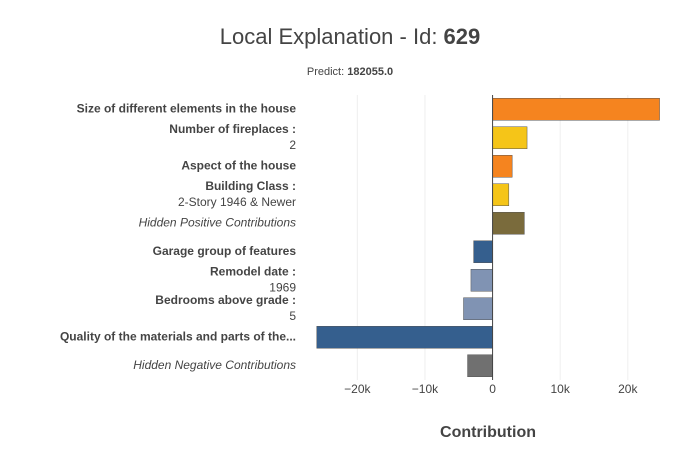 This screenshot has width=700, height=450. I want to click on y-tick-label: Bedrooms above grade :, so click(225, 300).